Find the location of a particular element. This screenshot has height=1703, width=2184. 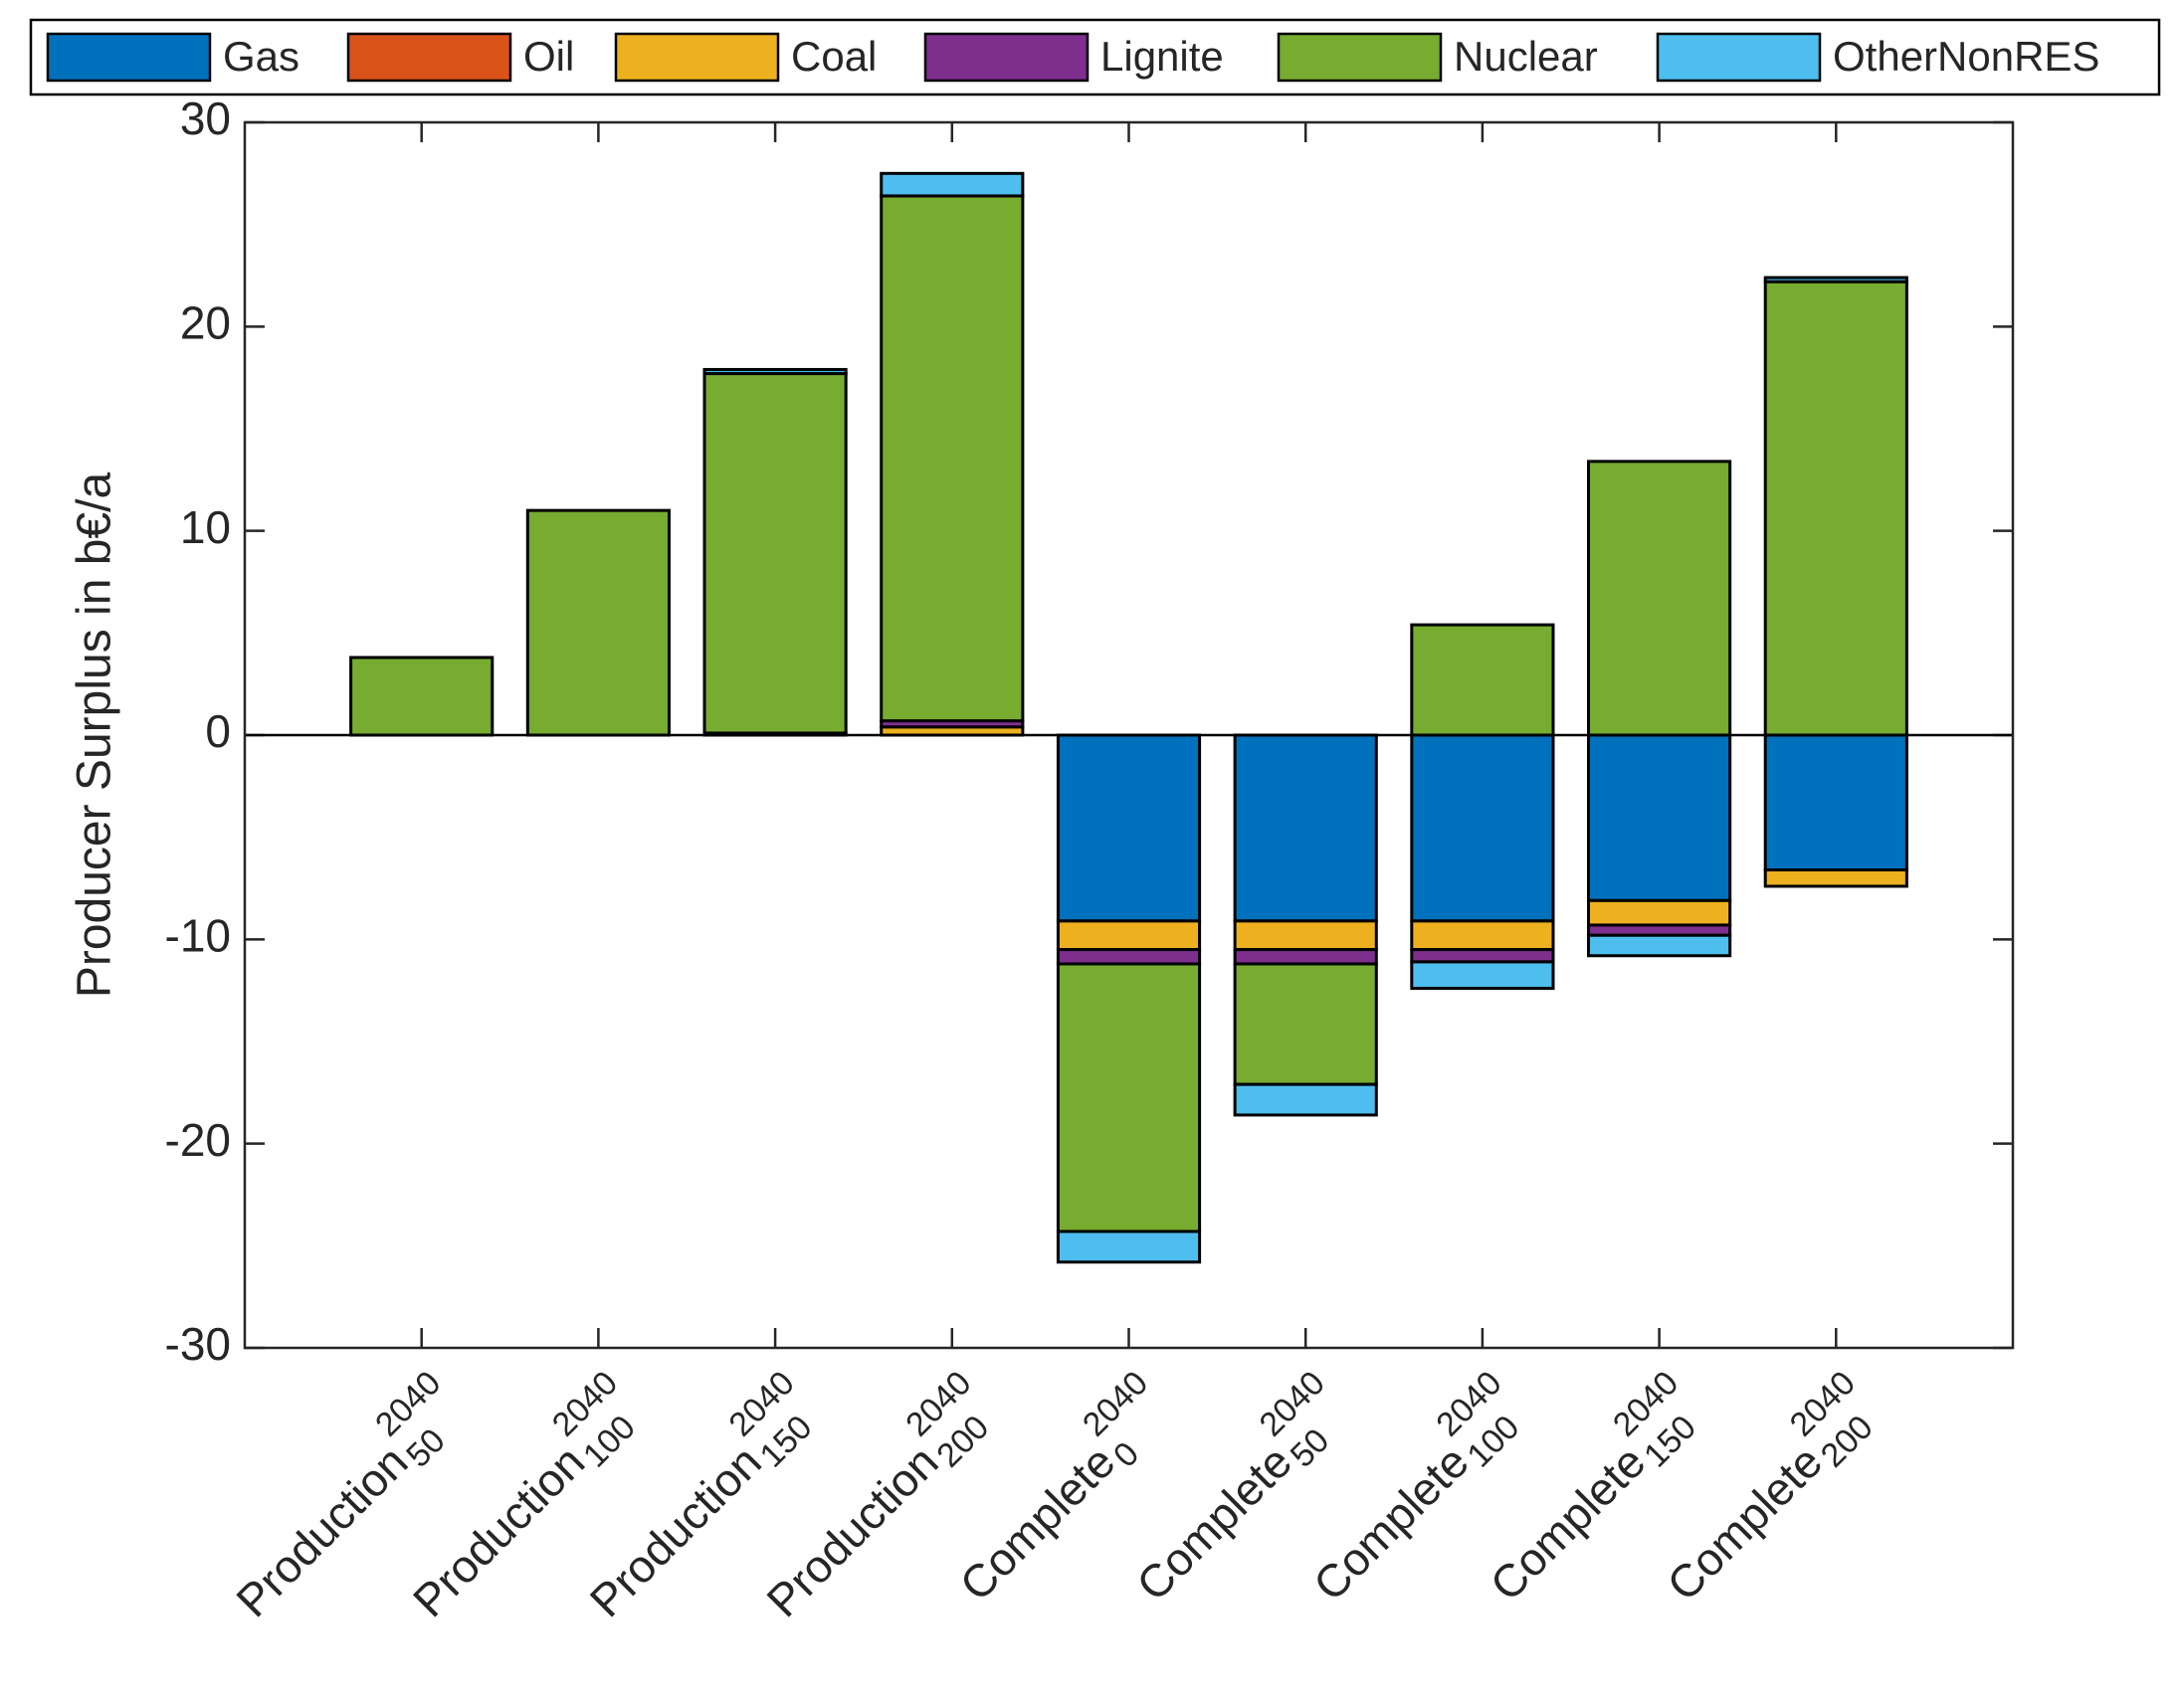

y-axis-label: Producer Surplus in b€/a is located at coordinates (95, 736).